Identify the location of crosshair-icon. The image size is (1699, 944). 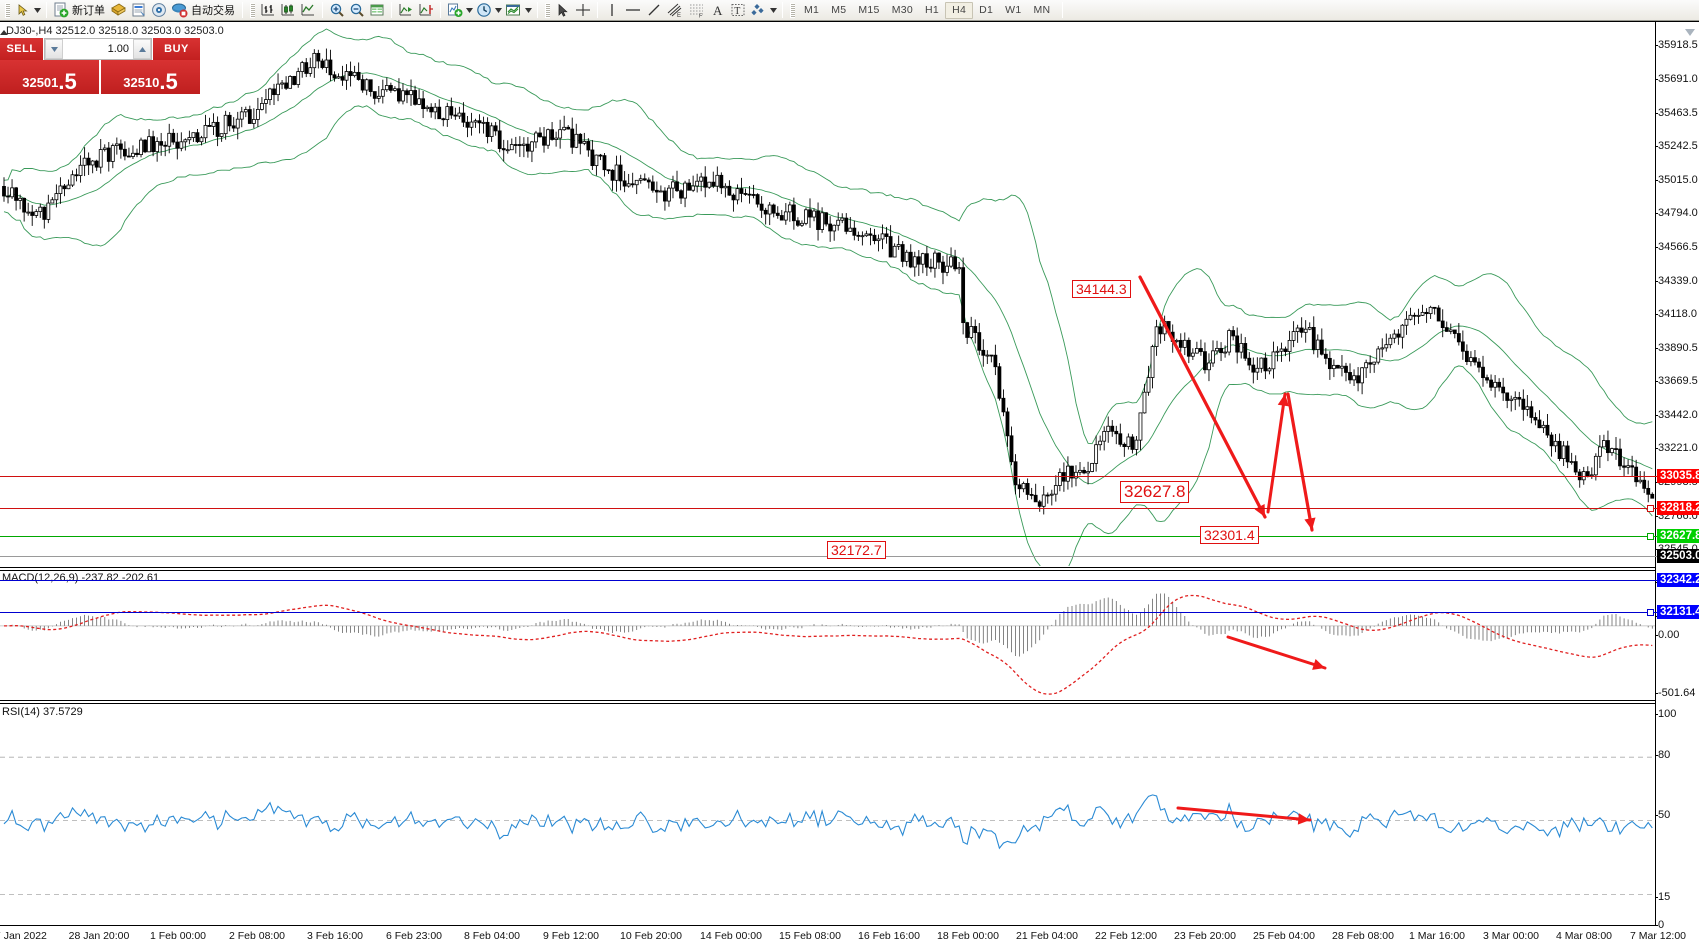
(583, 10).